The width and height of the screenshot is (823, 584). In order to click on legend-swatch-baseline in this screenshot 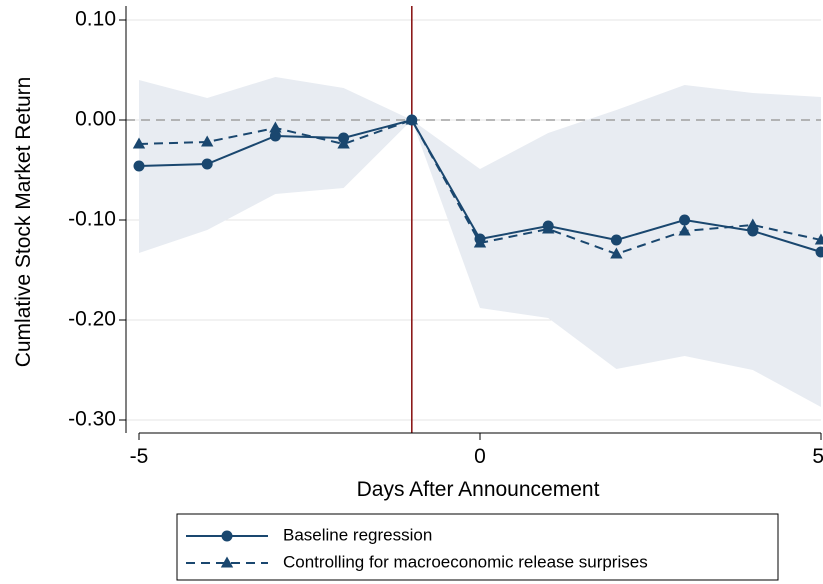, I will do `click(227, 536)`.